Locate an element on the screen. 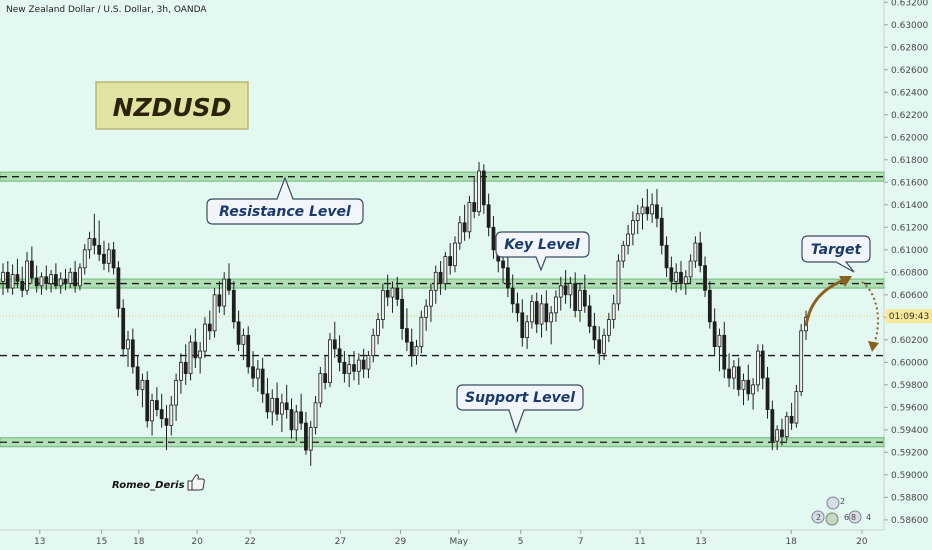  time-axis: 13 15 18 20 22 27 29 May 5 7 11 13 18 20 is located at coordinates (451, 538).